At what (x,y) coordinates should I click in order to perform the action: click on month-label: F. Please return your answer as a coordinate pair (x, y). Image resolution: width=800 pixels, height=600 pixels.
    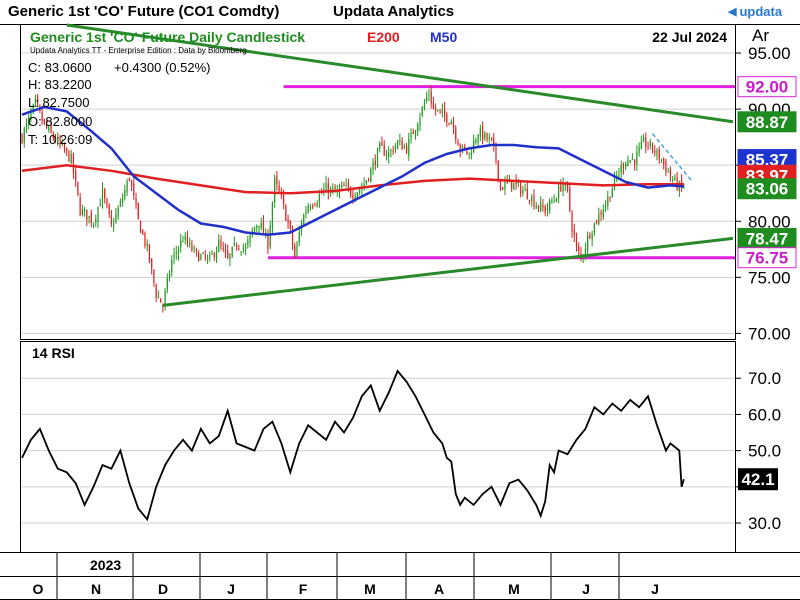
    Looking at the image, I should click on (303, 589).